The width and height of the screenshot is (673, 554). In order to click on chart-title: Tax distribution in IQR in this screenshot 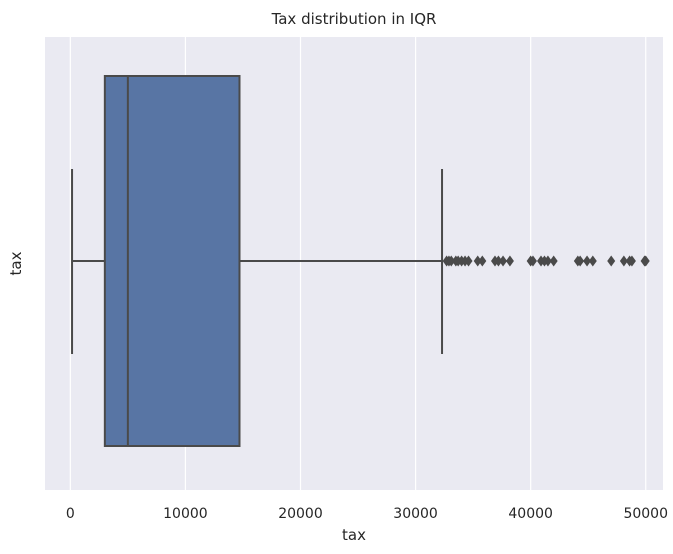, I will do `click(354, 19)`.